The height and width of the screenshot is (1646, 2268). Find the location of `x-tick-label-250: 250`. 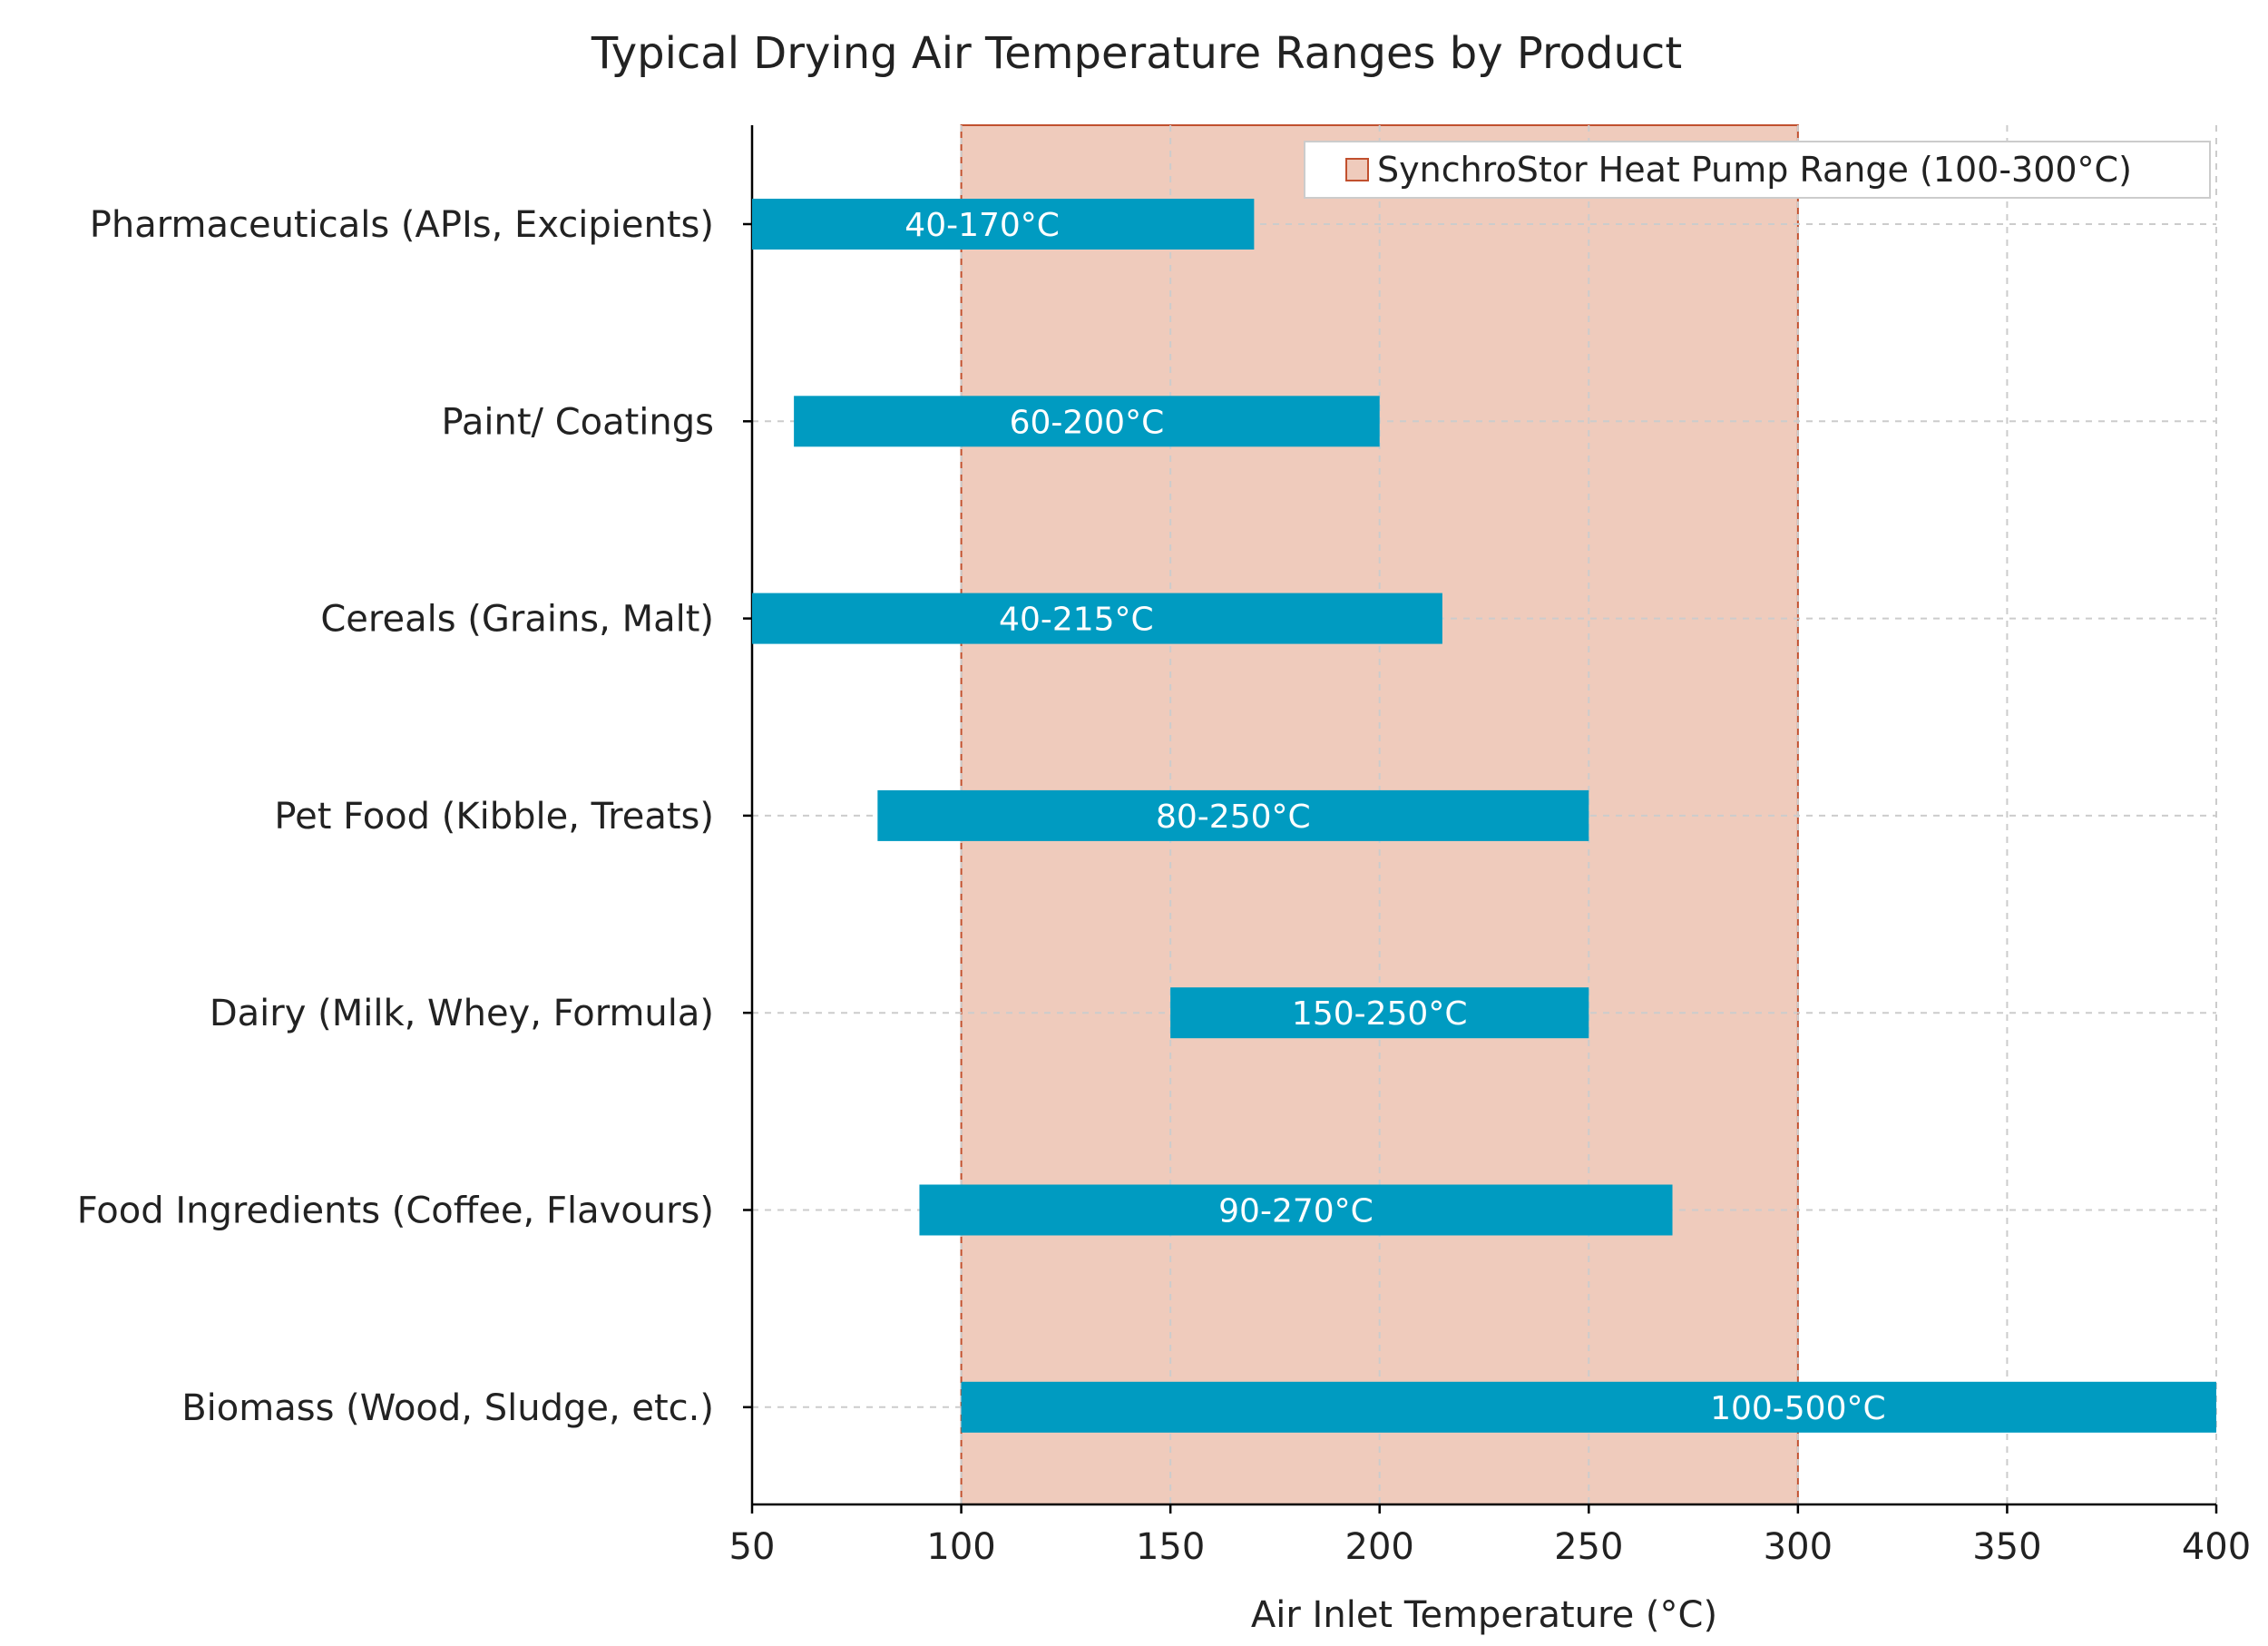

x-tick-label-250: 250 is located at coordinates (1589, 1547).